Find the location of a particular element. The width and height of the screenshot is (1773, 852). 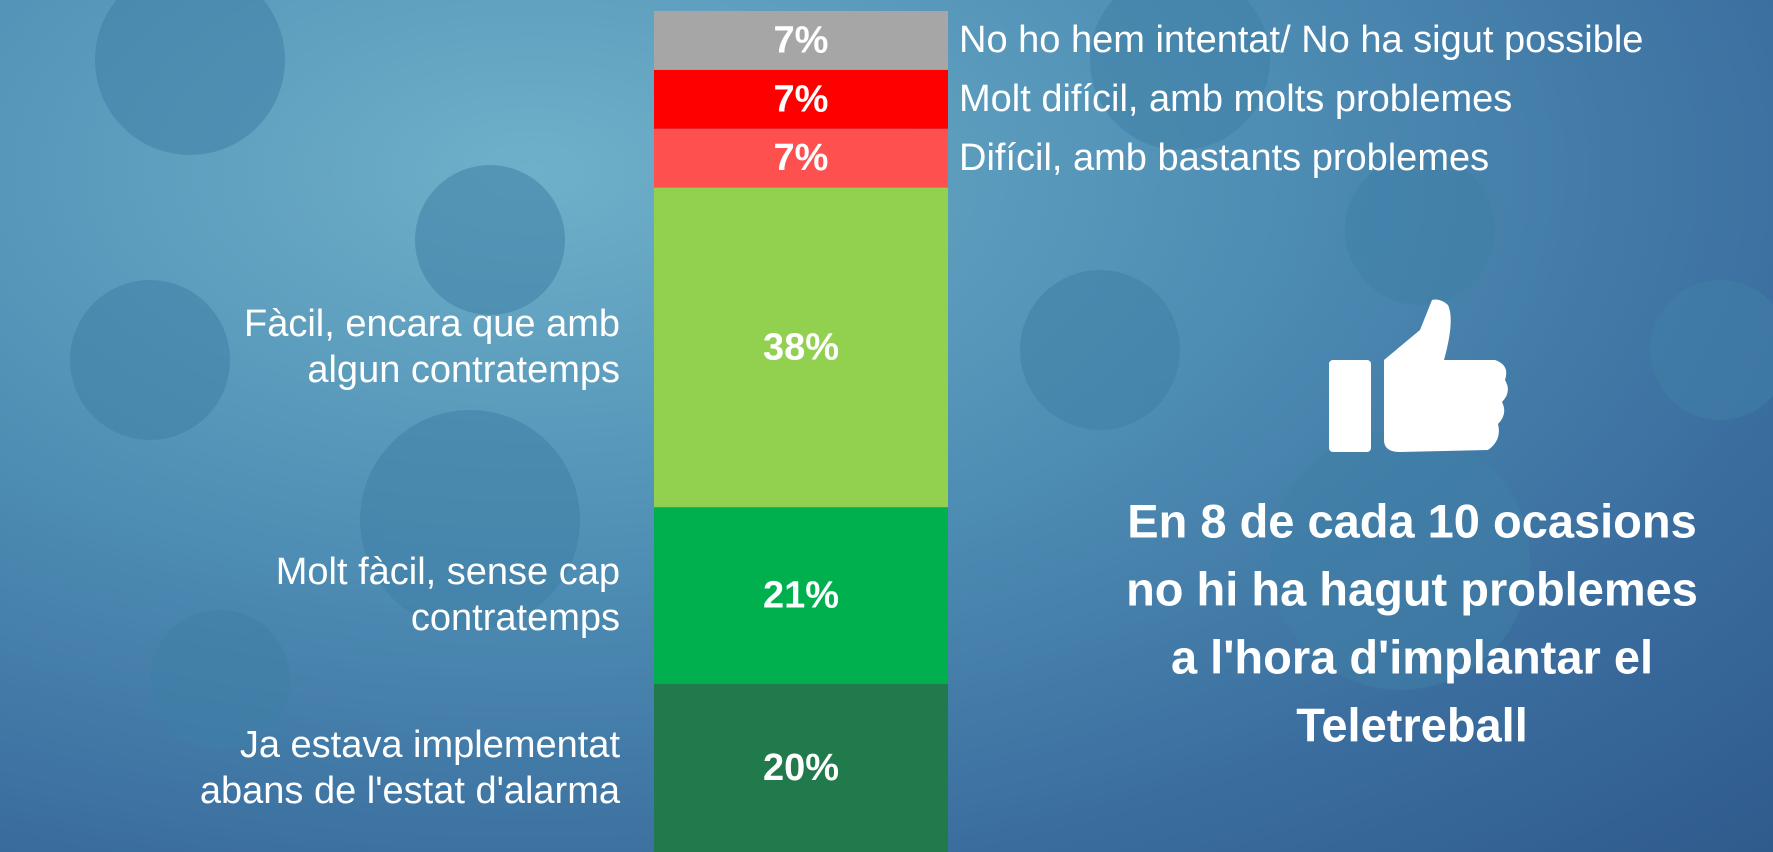

annotation: Teletreball is located at coordinates (1412, 725).